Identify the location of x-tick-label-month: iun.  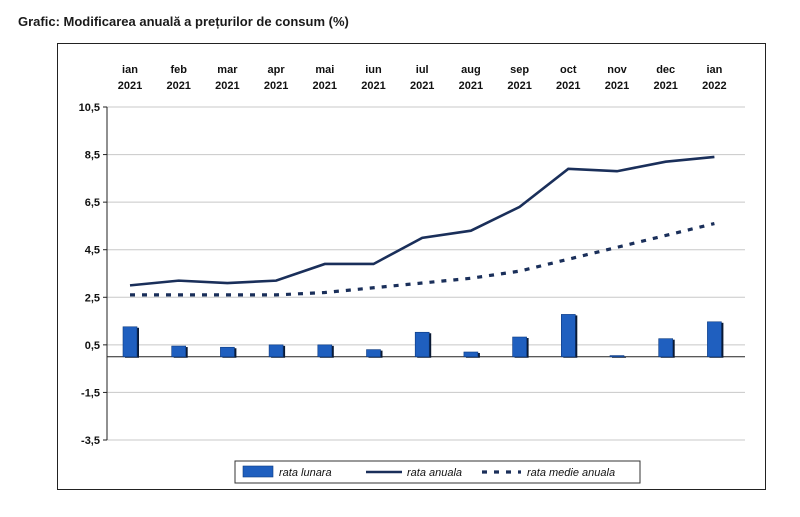
(373, 70).